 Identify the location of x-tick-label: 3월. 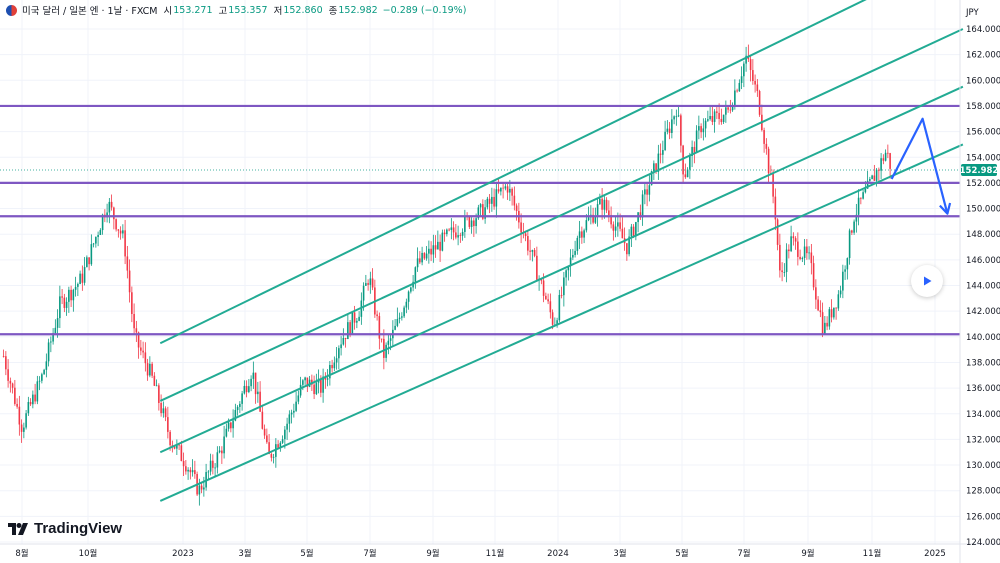
(244, 553).